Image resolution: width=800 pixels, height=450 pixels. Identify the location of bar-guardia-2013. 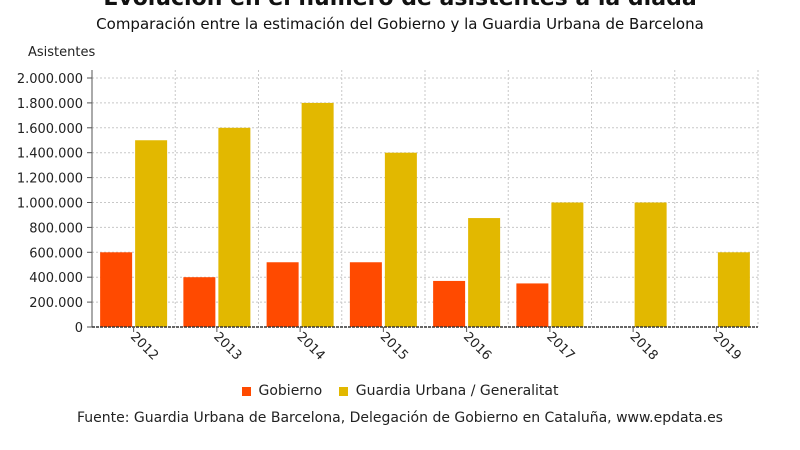
(234, 227).